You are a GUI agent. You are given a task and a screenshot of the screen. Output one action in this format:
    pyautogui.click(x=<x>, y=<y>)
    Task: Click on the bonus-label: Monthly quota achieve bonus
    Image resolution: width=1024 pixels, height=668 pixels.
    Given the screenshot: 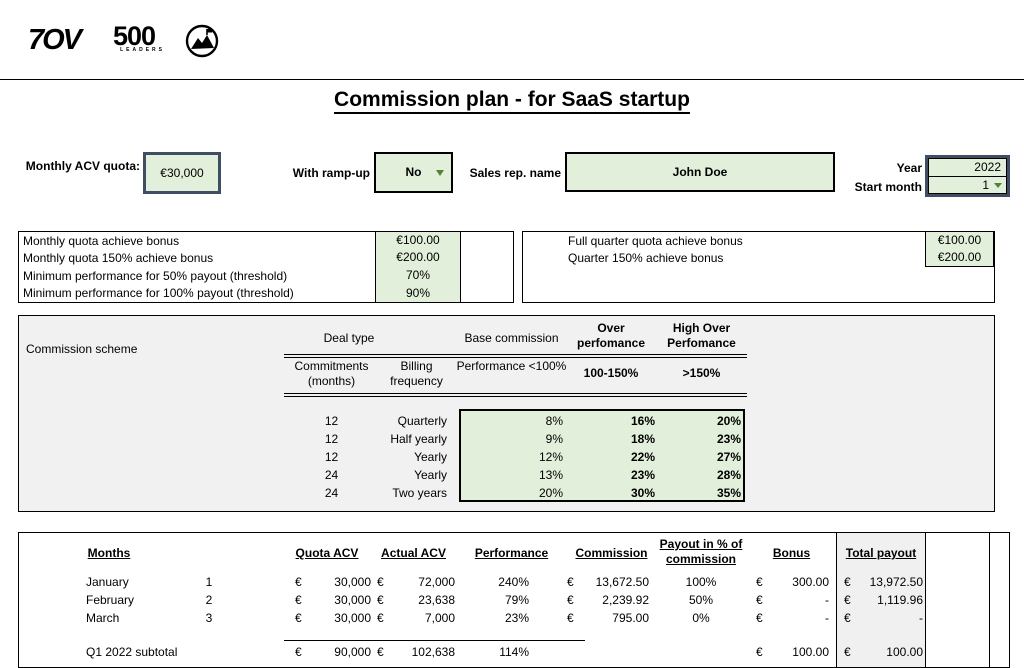 What is the action you would take?
    pyautogui.click(x=101, y=240)
    